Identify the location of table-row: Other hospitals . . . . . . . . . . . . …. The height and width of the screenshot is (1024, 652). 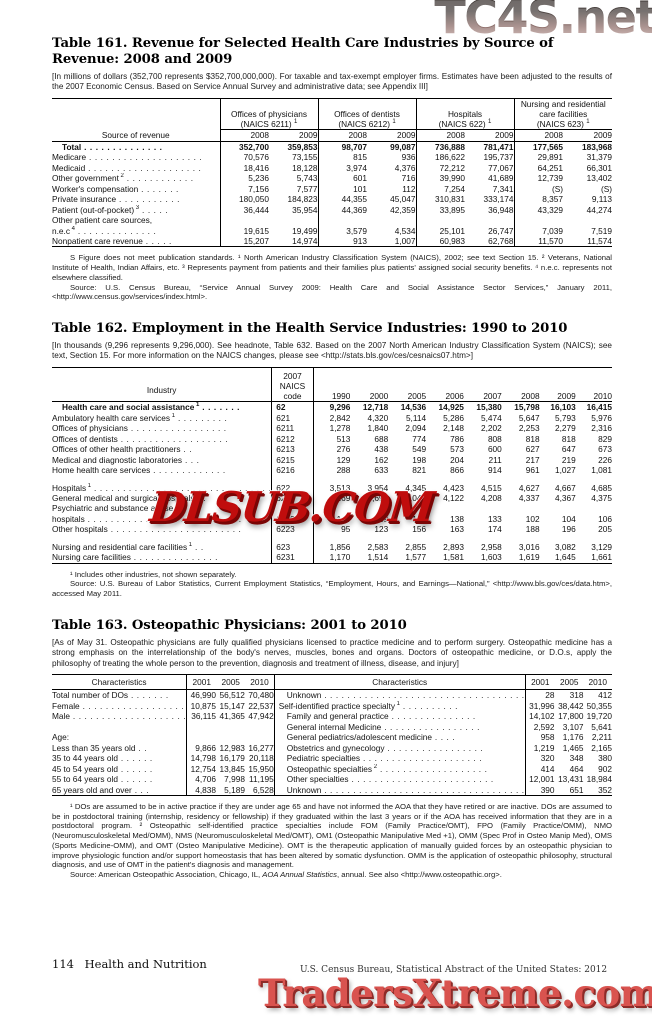
(332, 529).